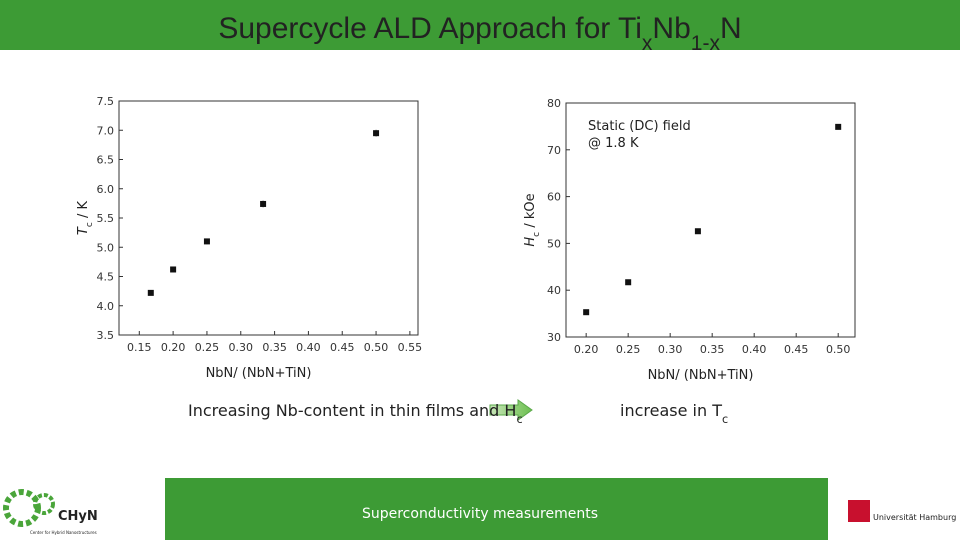 Image resolution: width=960 pixels, height=540 pixels. What do you see at coordinates (106, 247) in the screenshot?
I see `y-tick-label: 5.0` at bounding box center [106, 247].